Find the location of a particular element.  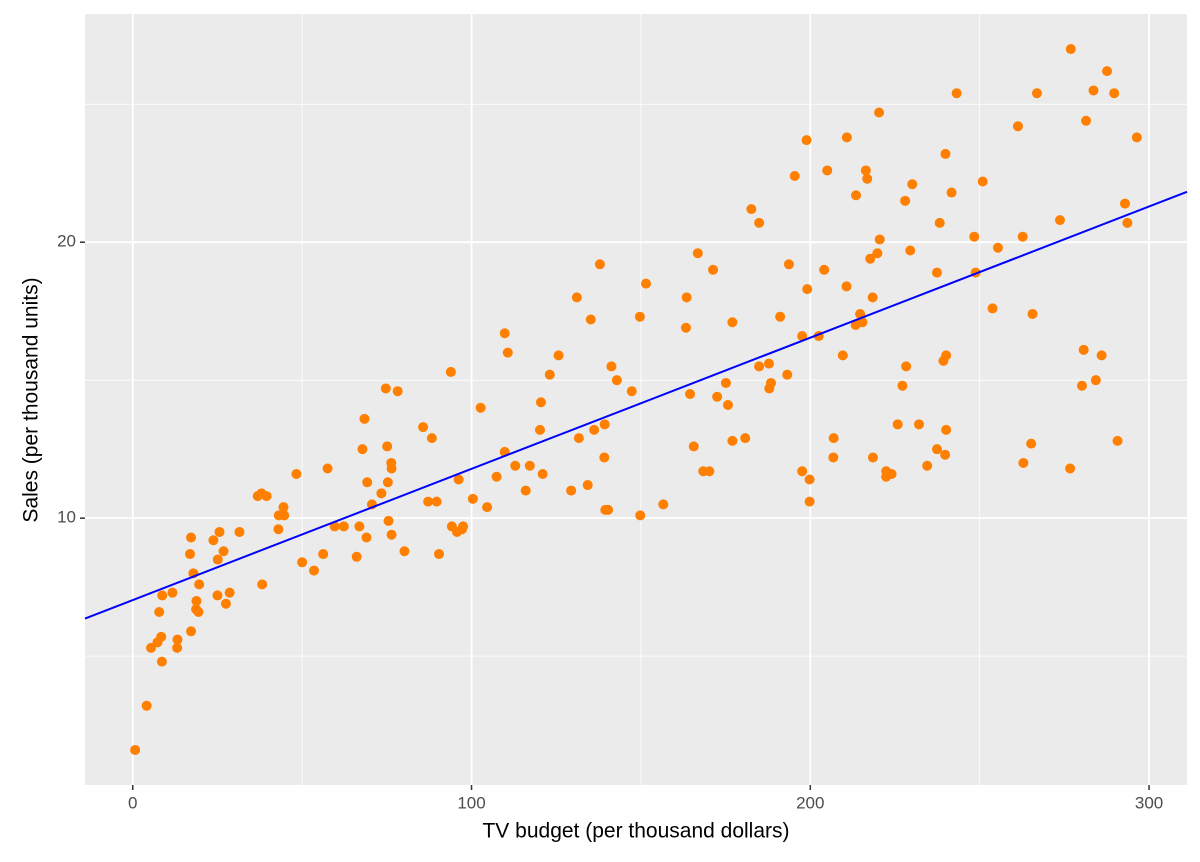

x-tick-label: 100 is located at coordinates (471, 802).